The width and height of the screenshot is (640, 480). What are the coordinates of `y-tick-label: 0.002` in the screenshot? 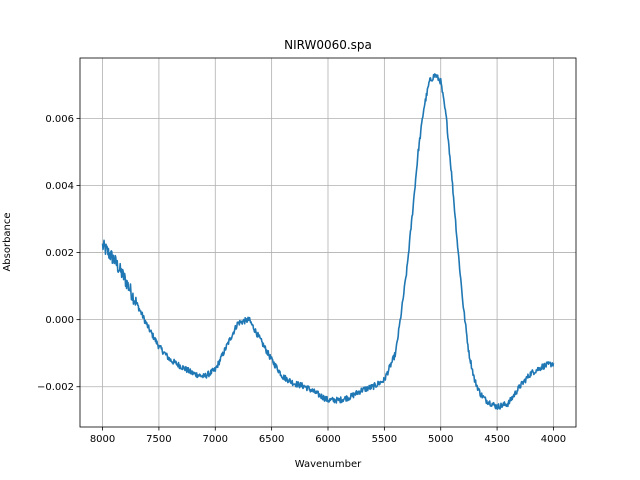 It's located at (59, 253).